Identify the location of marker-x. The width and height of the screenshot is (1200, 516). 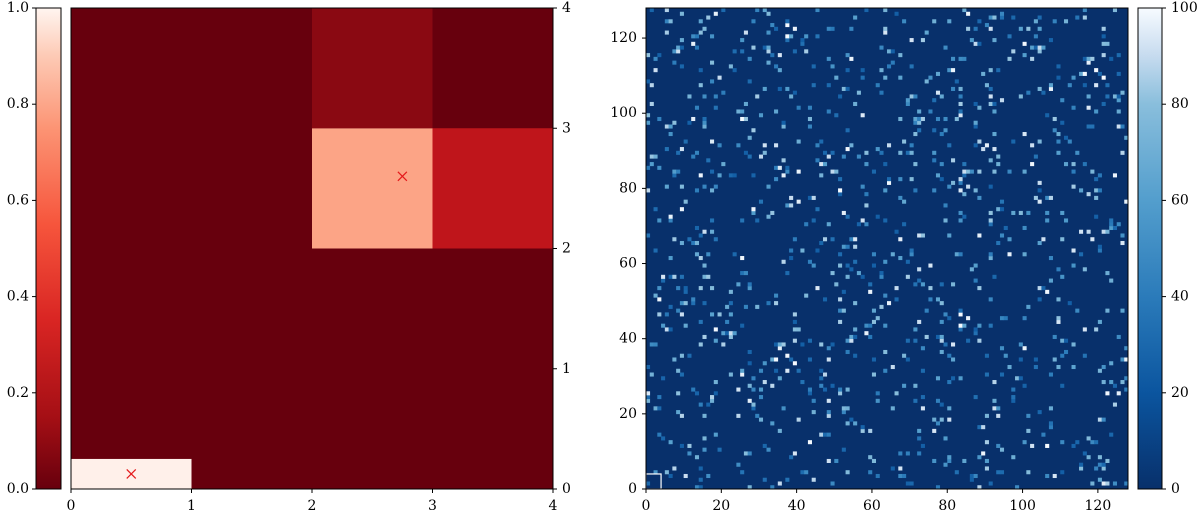
(131, 474).